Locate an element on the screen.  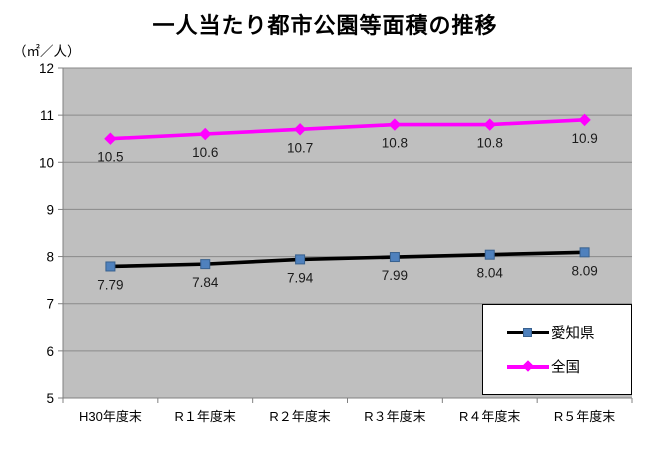
y-axis-tick-label: 5 is located at coordinates (50, 398).